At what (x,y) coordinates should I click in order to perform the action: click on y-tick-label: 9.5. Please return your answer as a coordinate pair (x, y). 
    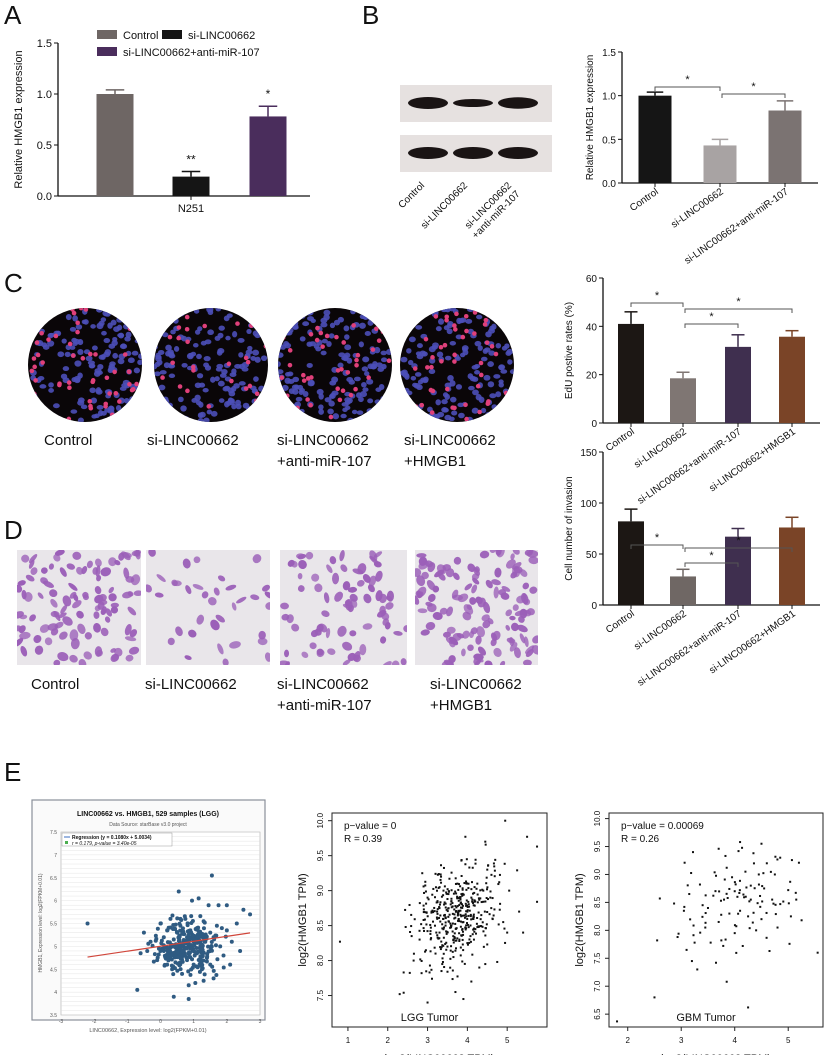
    Looking at the image, I should click on (597, 846).